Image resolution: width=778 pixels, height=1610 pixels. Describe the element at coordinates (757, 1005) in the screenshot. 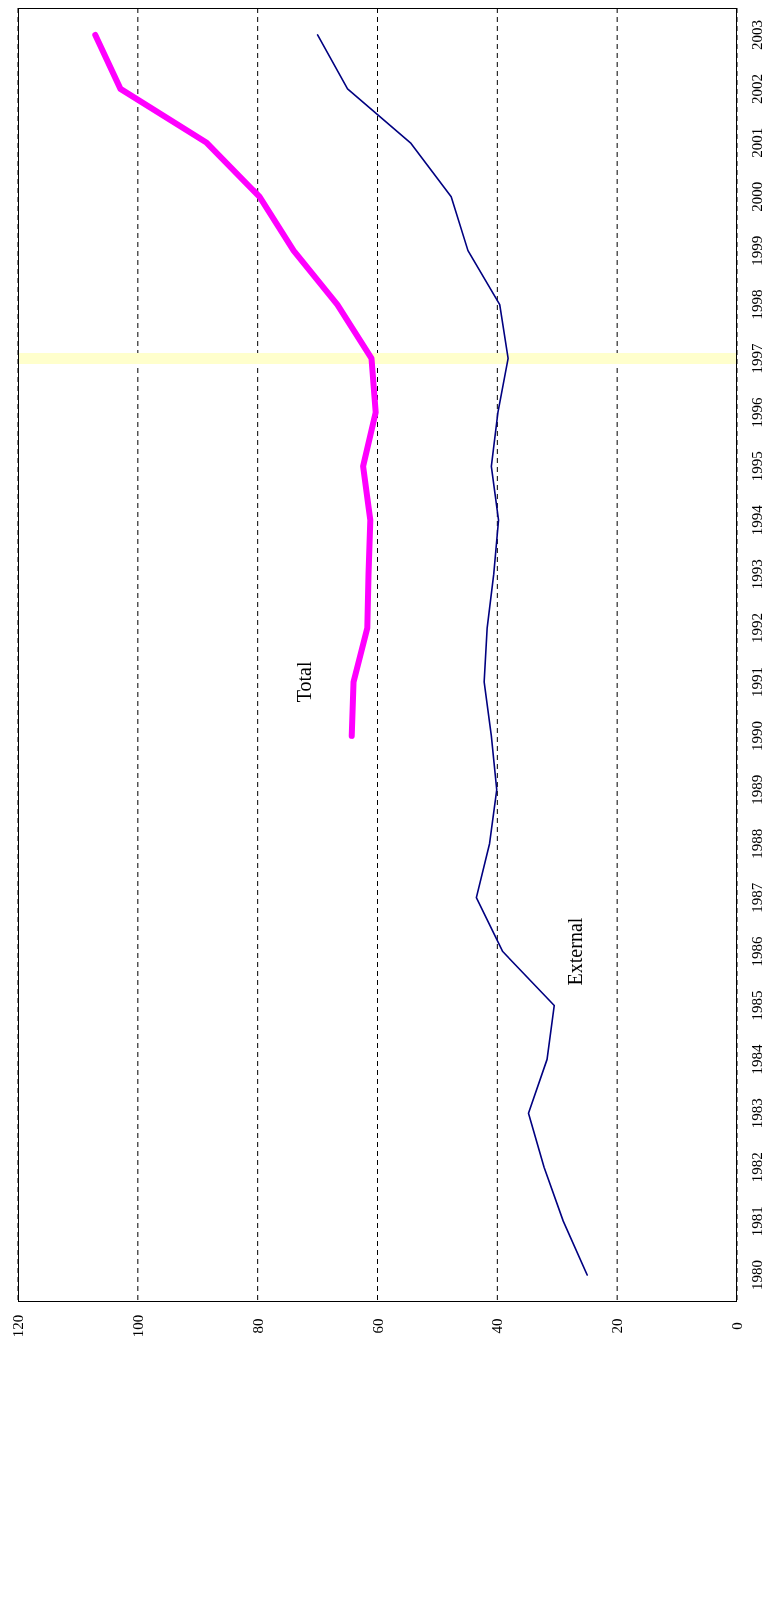

I see `y-tick-label: 1985` at that location.